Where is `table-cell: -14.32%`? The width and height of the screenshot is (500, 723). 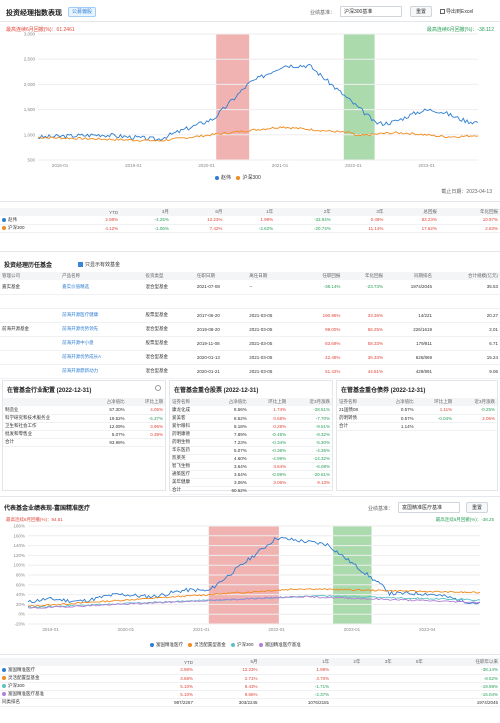 table-cell: -14.32% is located at coordinates (310, 458).